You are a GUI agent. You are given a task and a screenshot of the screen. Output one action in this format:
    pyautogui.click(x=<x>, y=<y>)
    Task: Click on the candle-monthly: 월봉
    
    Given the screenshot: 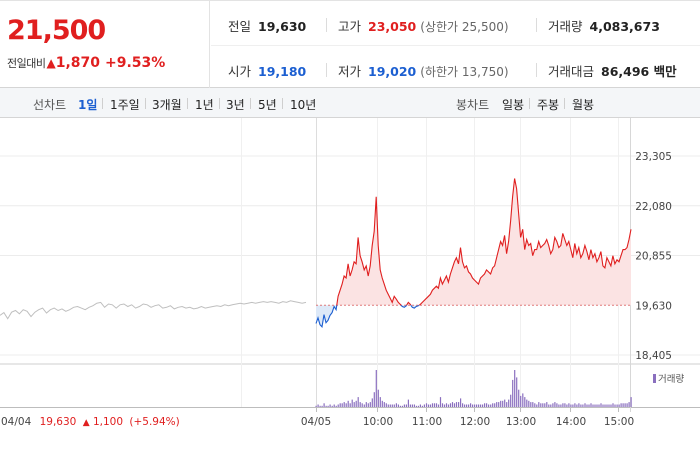 What is the action you would take?
    pyautogui.click(x=583, y=105)
    